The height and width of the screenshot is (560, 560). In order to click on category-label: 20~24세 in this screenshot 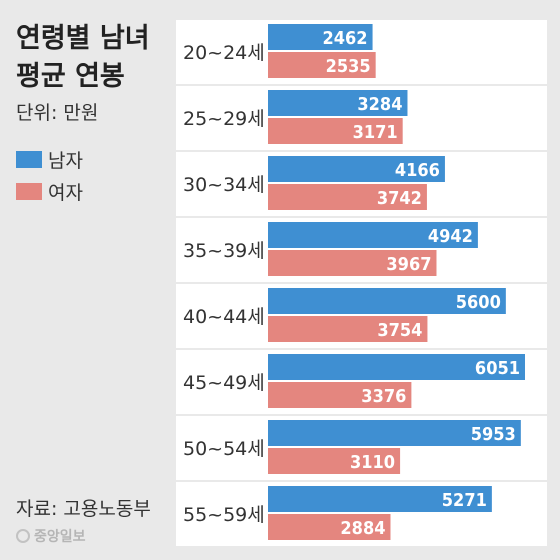, I will do `click(224, 53)`.